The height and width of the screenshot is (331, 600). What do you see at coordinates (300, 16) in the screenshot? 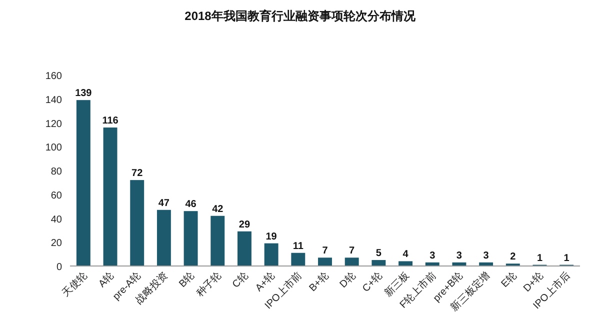
I see `chart-title: 2018年我国教育行业融资事项轮次分布情况` at bounding box center [300, 16].